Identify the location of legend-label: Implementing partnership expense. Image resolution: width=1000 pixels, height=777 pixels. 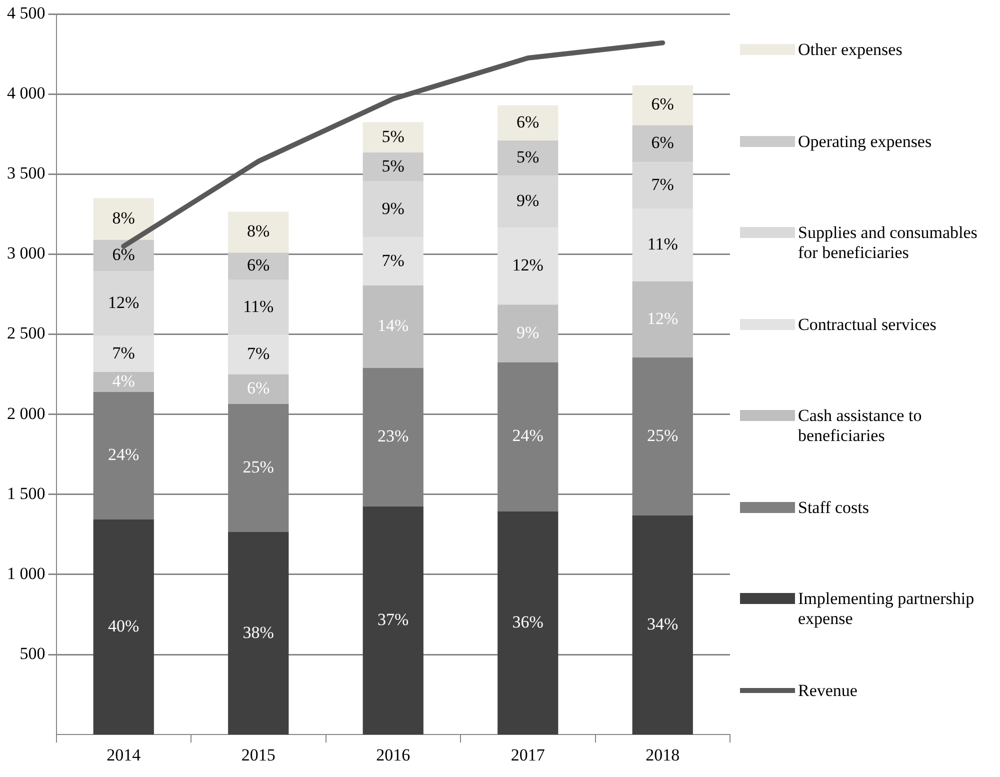
(887, 609).